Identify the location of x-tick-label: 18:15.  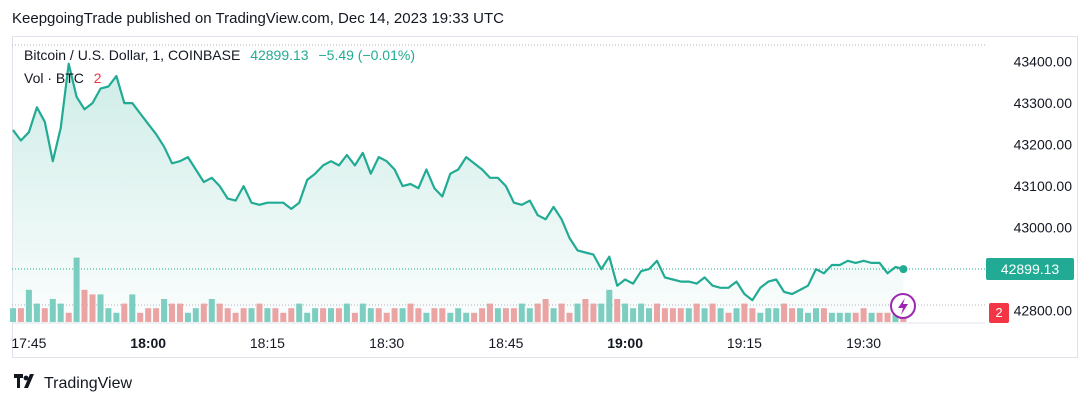
(267, 343).